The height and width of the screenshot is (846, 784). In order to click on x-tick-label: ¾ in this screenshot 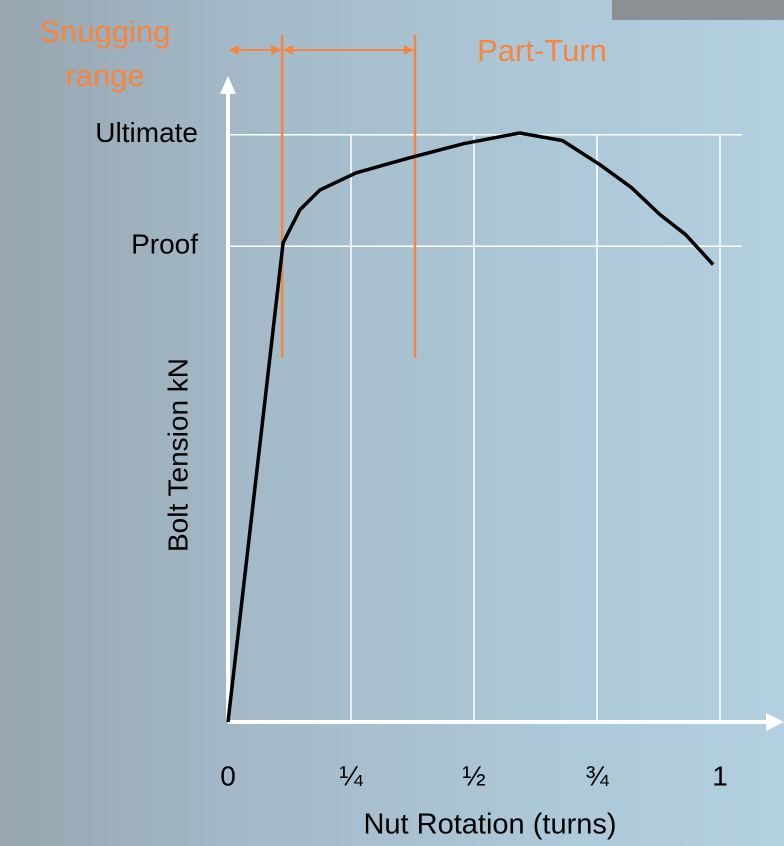, I will do `click(597, 775)`.